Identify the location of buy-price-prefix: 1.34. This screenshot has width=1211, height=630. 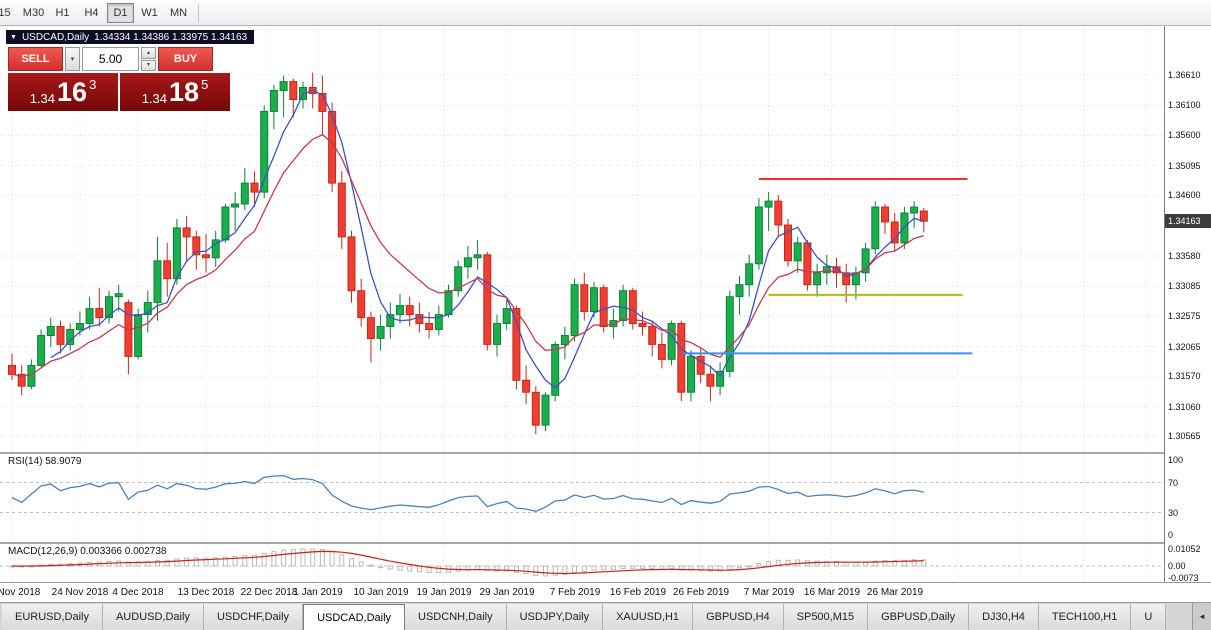
(154, 98).